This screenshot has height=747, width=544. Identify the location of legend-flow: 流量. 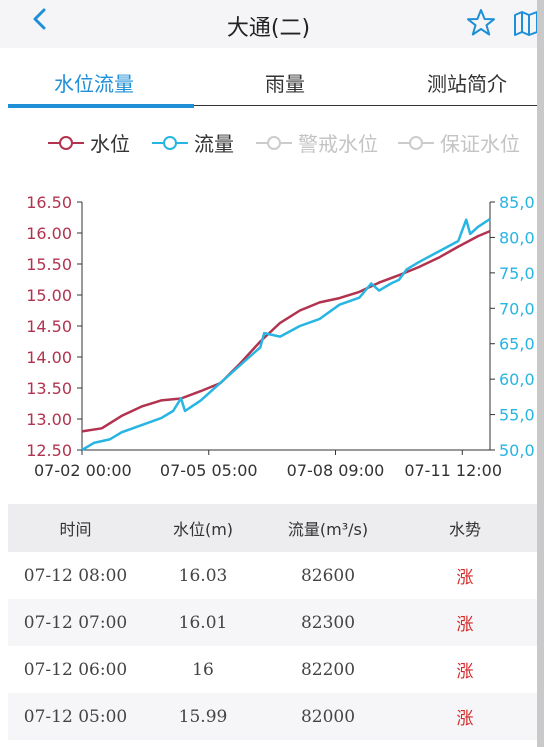
(193, 142).